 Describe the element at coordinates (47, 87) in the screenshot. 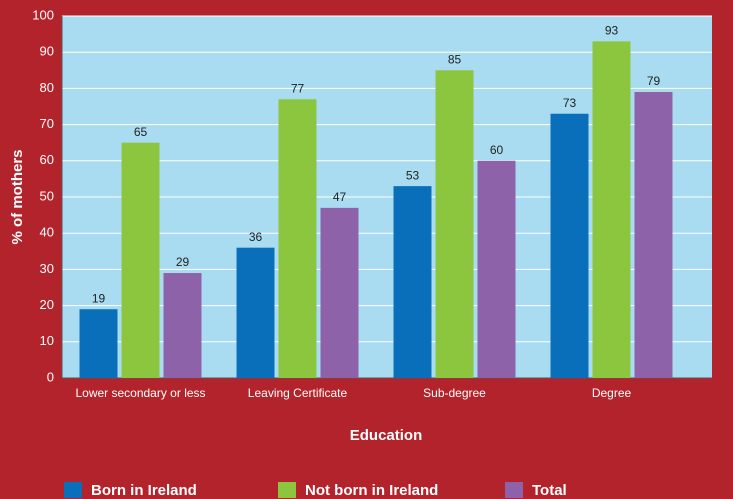

I see `y-tick-label: 80` at that location.